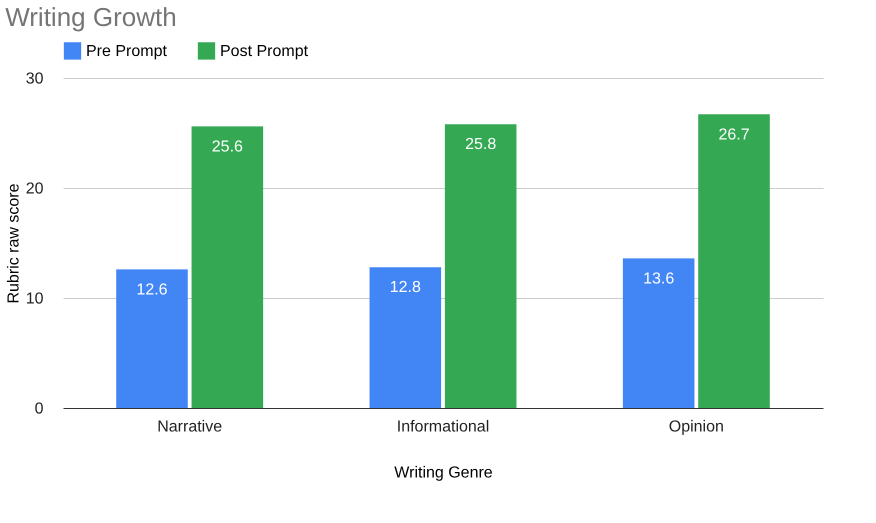 Image resolution: width=876 pixels, height=523 pixels. Describe the element at coordinates (480, 145) in the screenshot. I see `data-label: 25.8` at that location.